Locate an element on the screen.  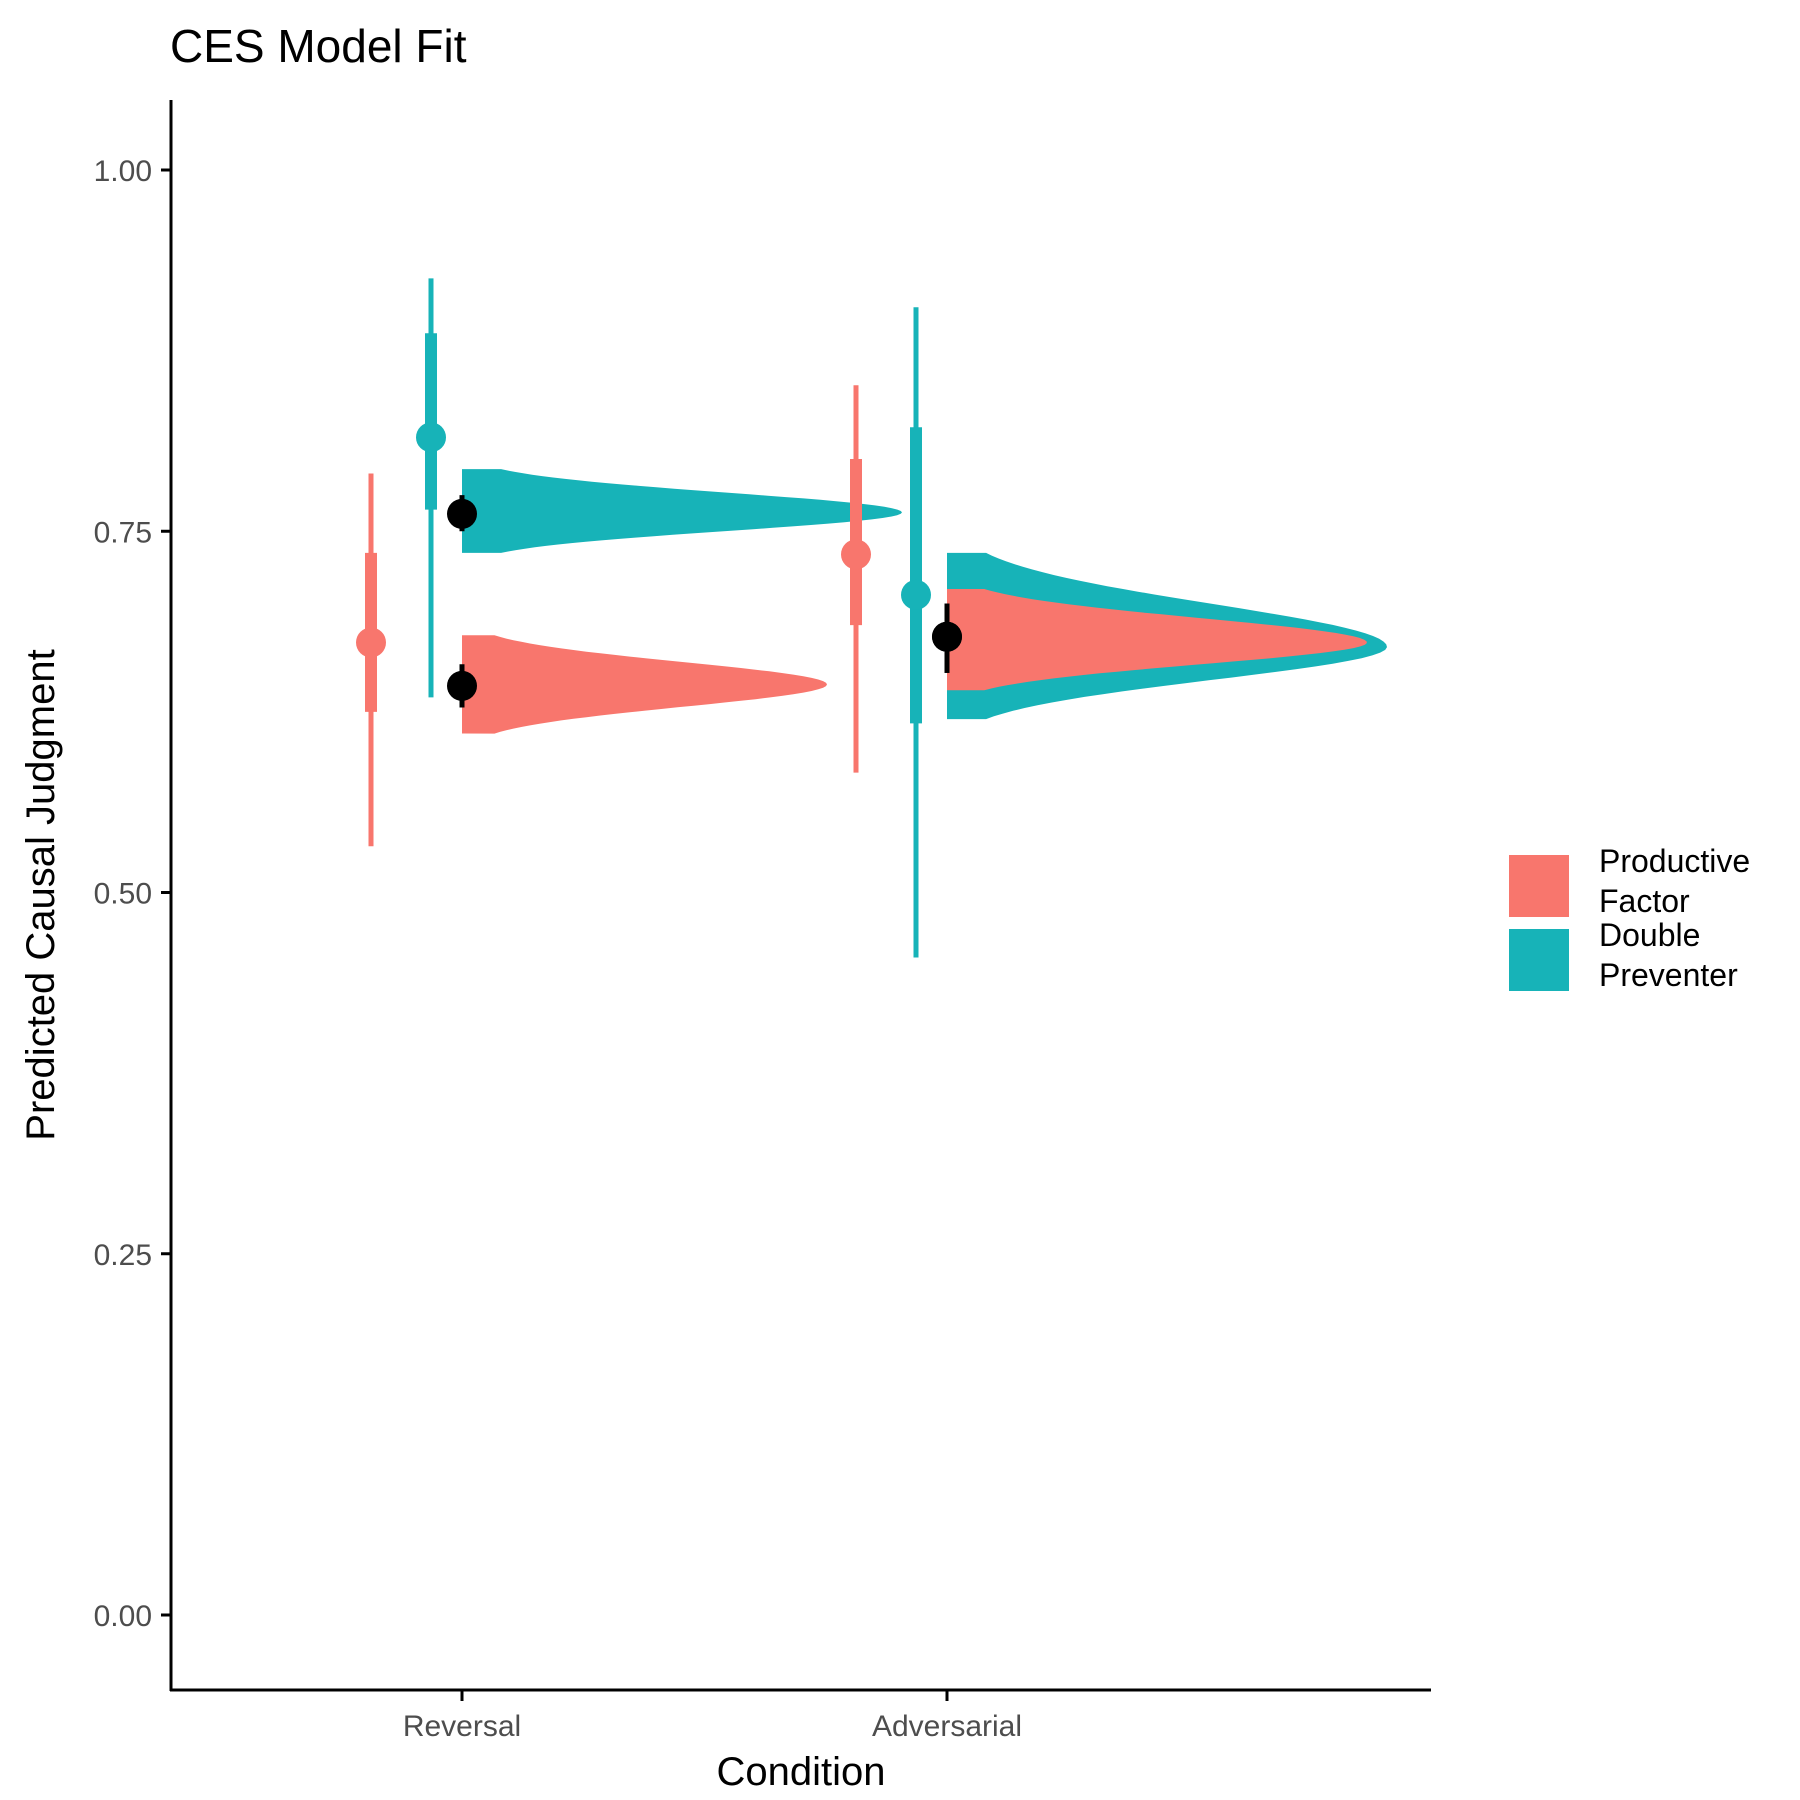
y-ticks: 0.00 0.25 0.50 0.75 1.00 is located at coordinates (132, 894).